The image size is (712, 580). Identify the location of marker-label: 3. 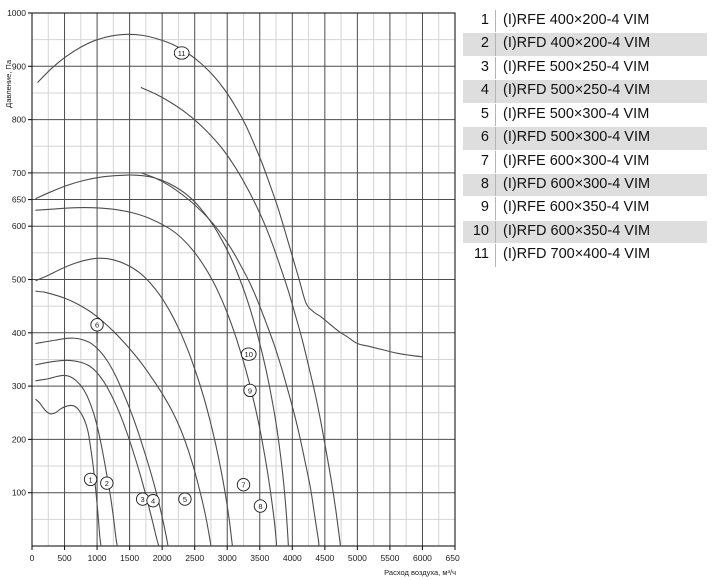
(143, 499).